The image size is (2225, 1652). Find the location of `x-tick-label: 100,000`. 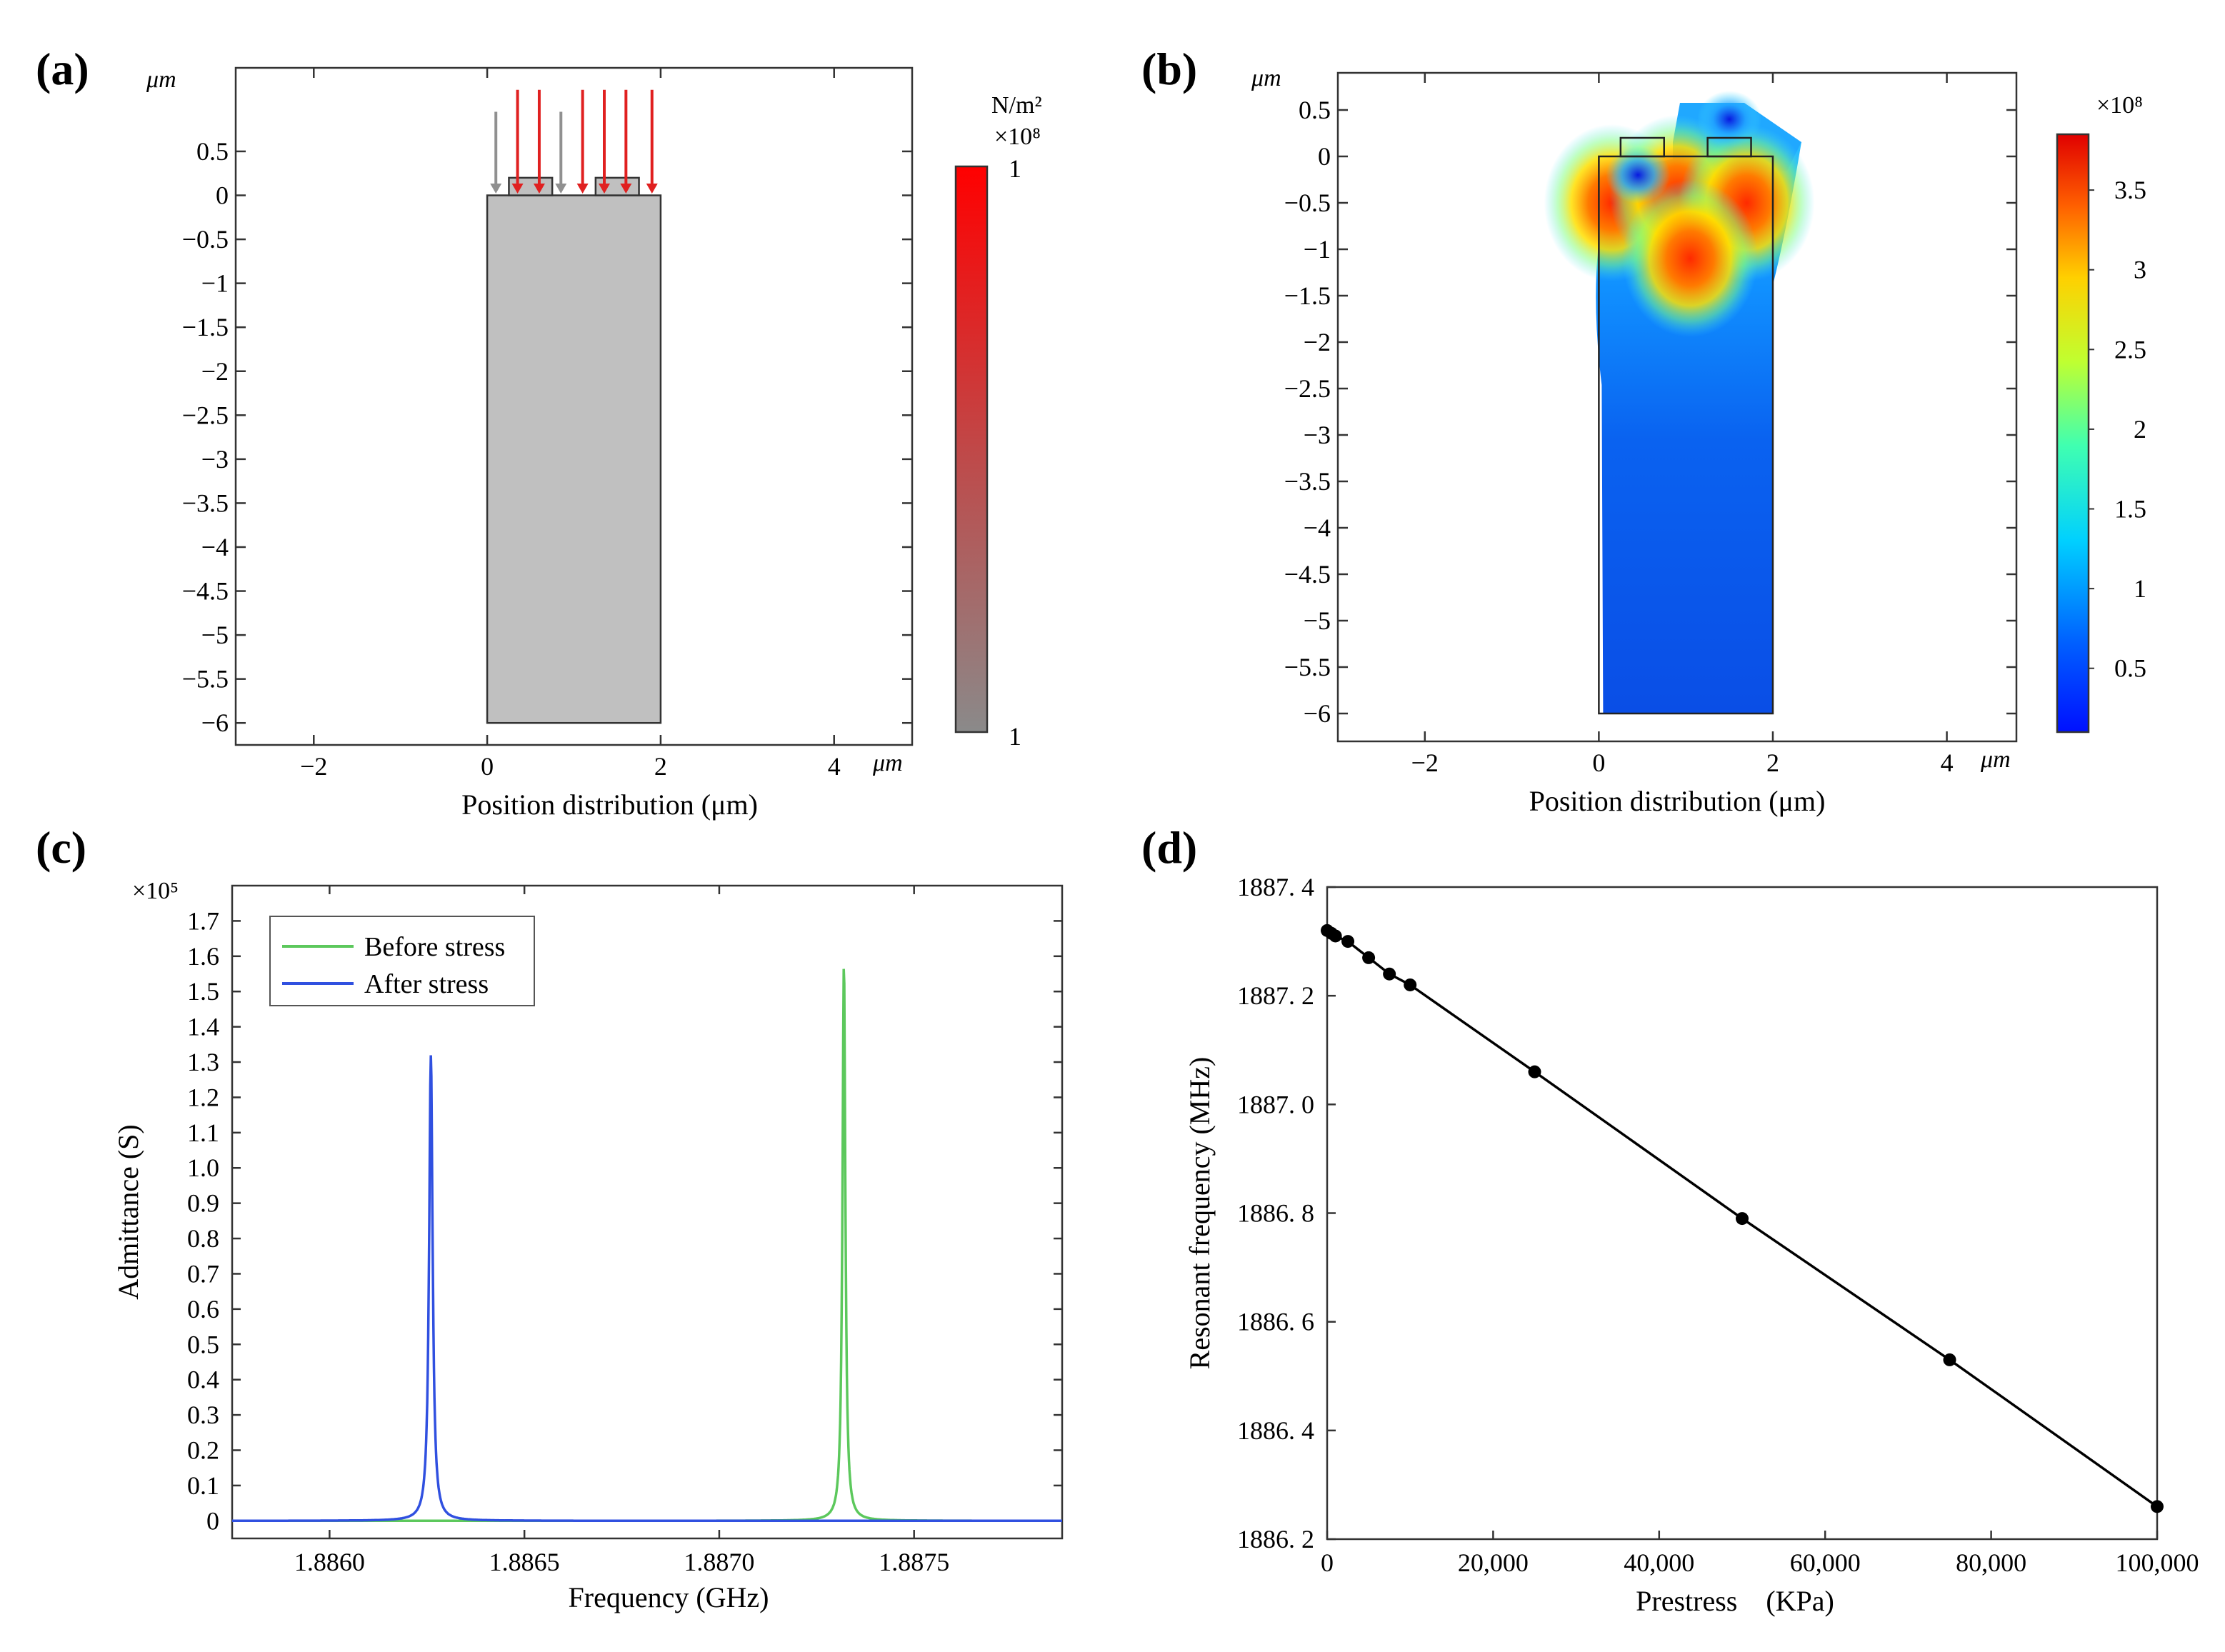

x-tick-label: 100,000 is located at coordinates (2157, 1562).